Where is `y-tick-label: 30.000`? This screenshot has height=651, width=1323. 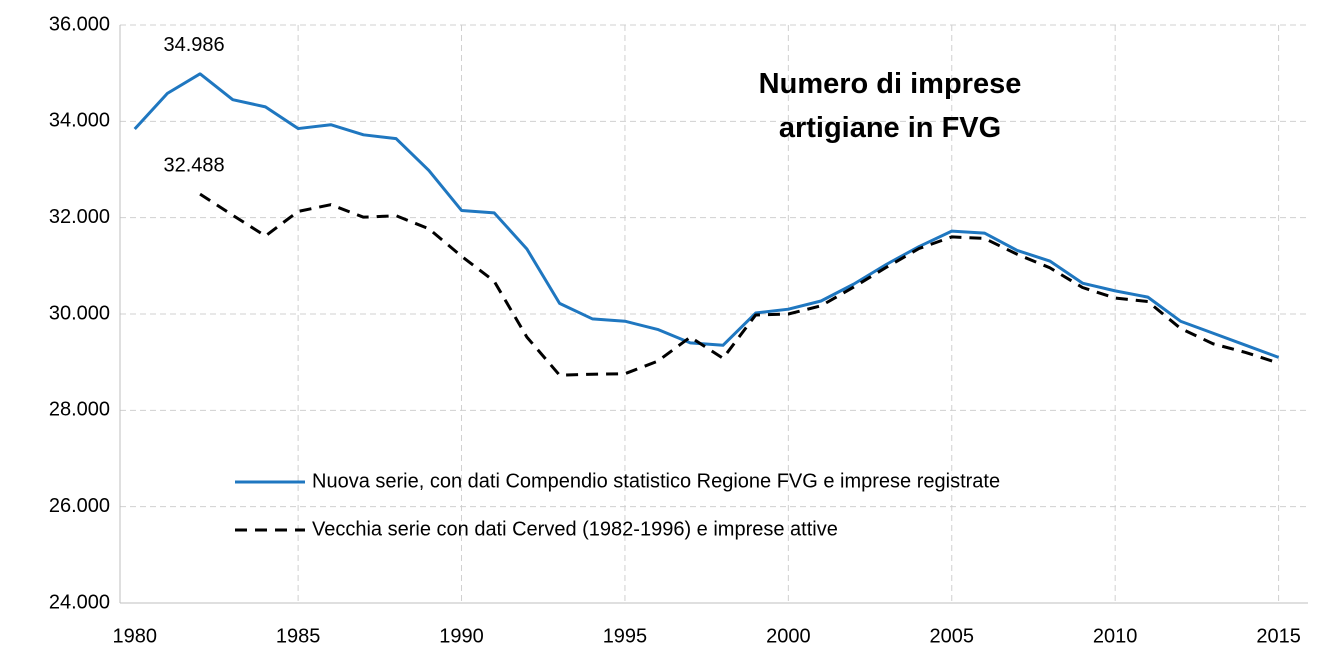
y-tick-label: 30.000 is located at coordinates (79, 313).